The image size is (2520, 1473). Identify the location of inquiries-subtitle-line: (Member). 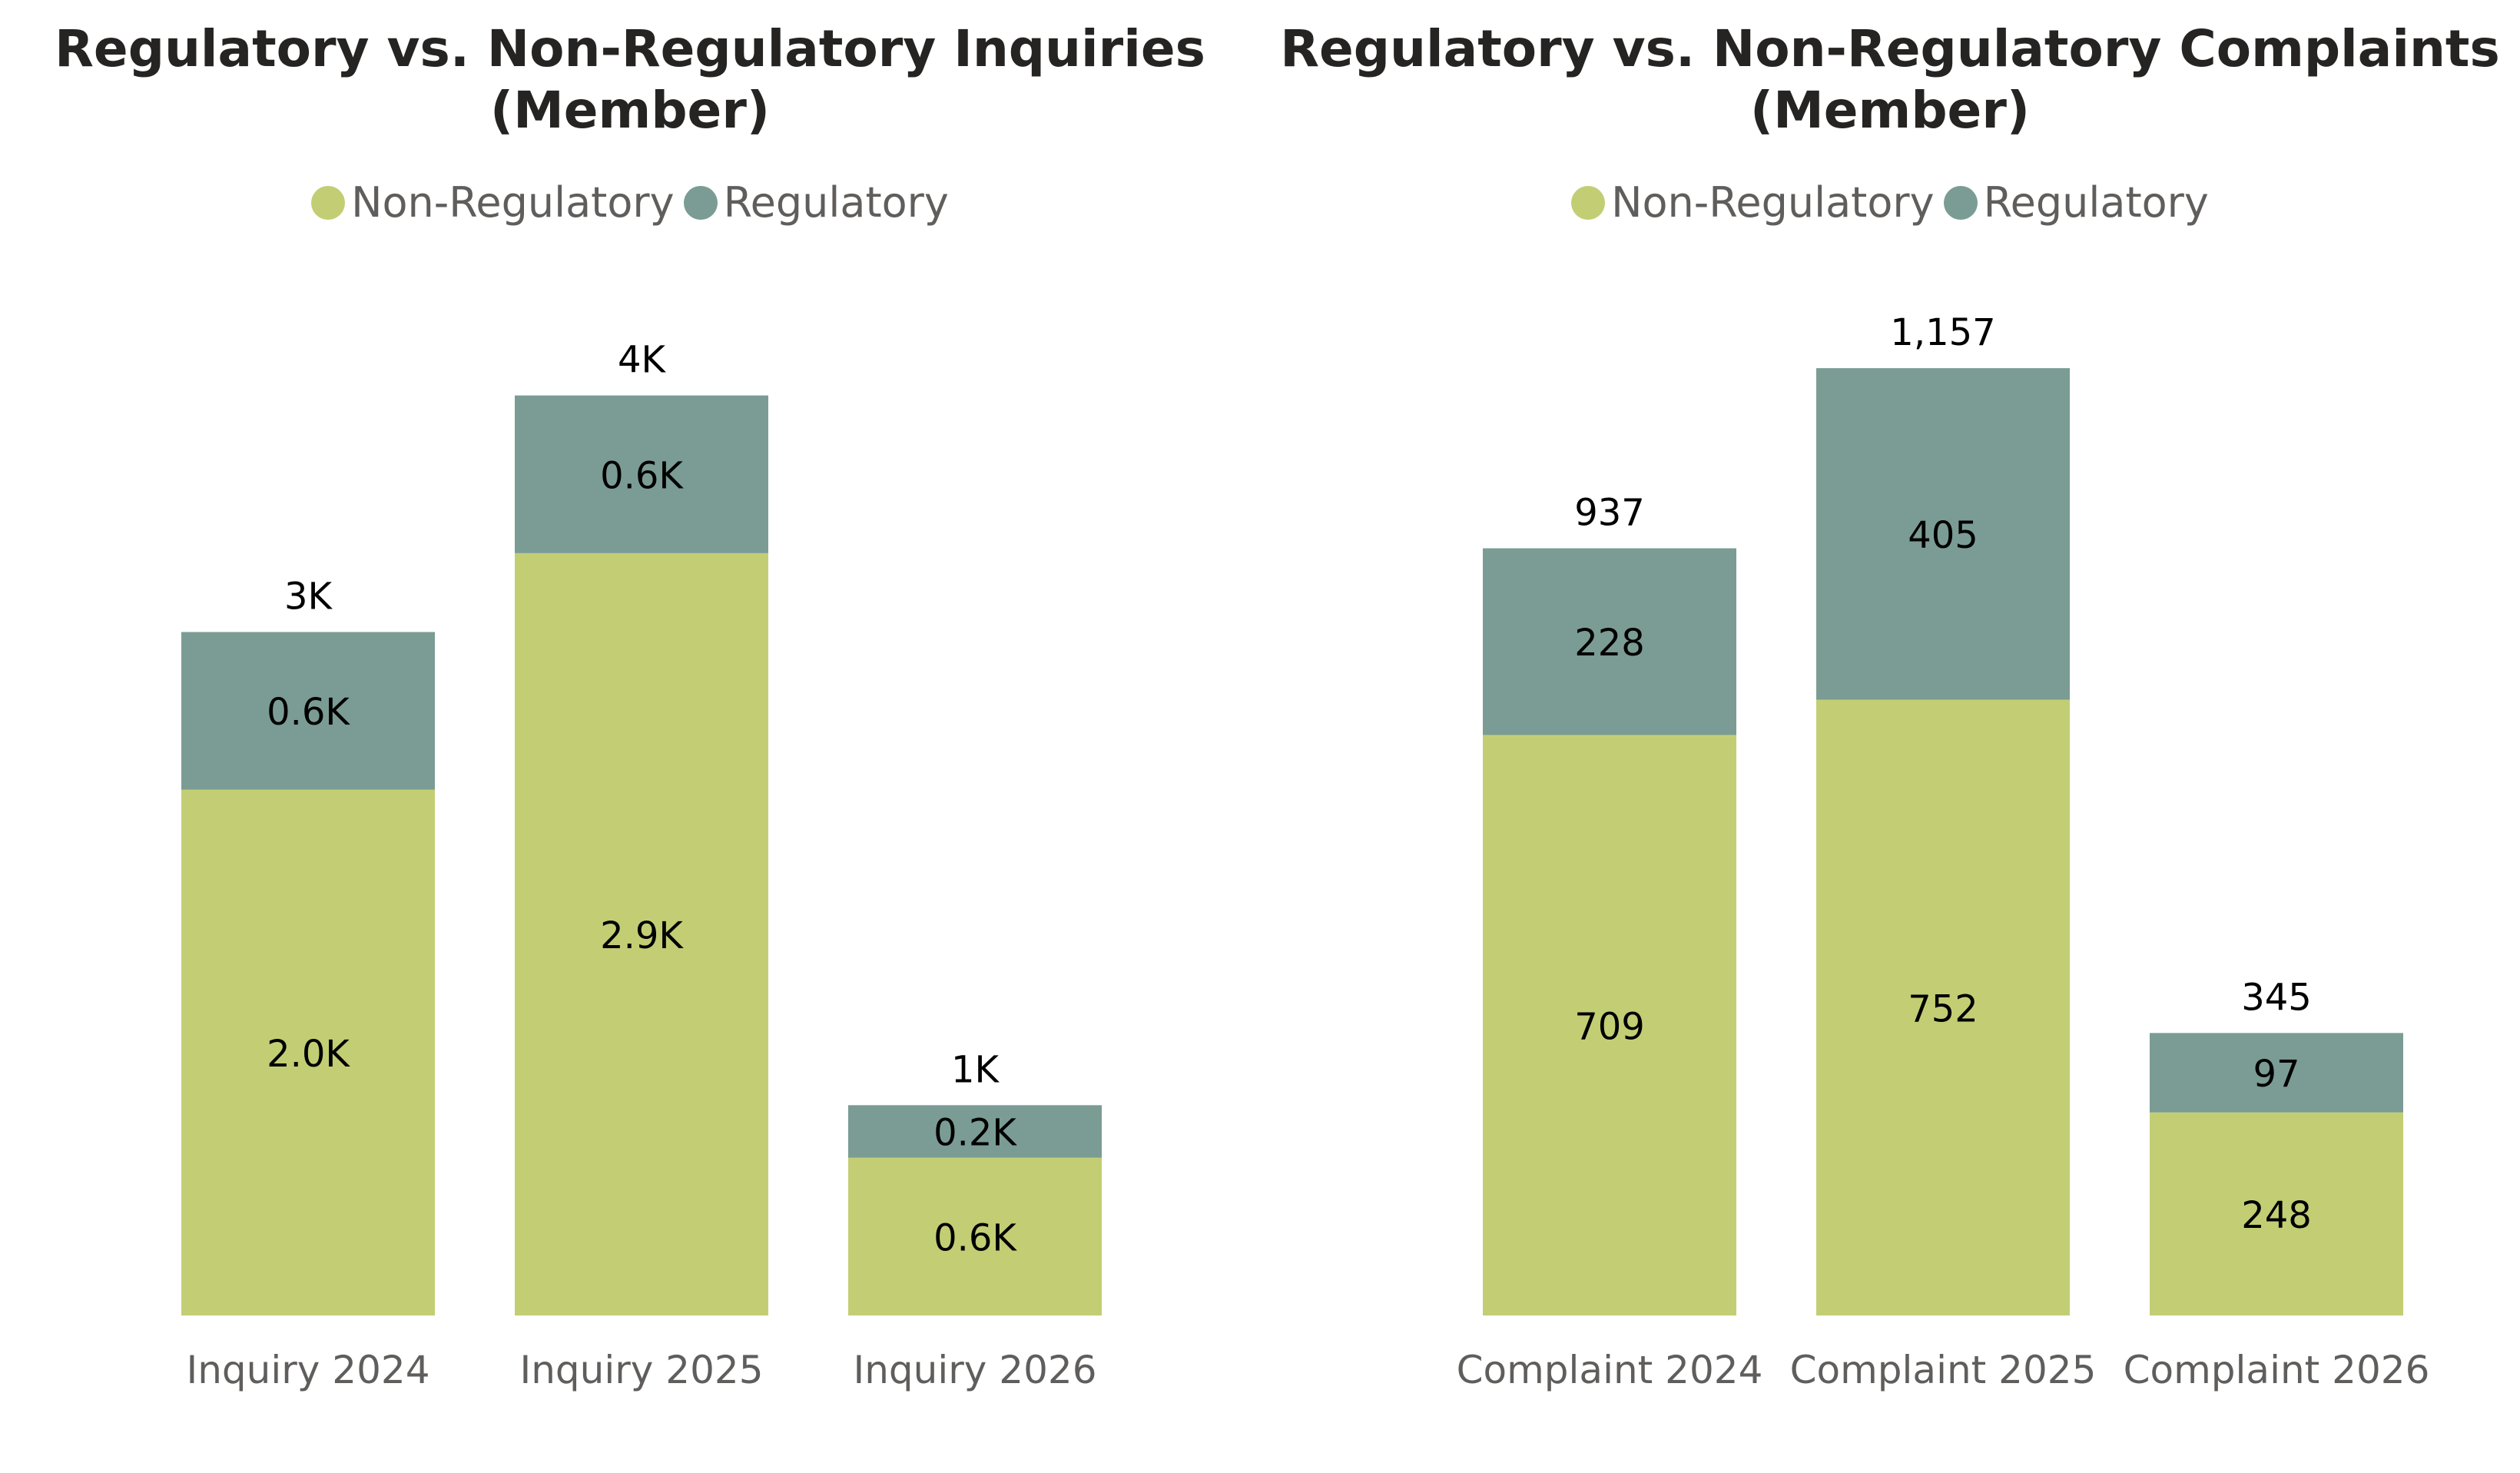
(630, 110).